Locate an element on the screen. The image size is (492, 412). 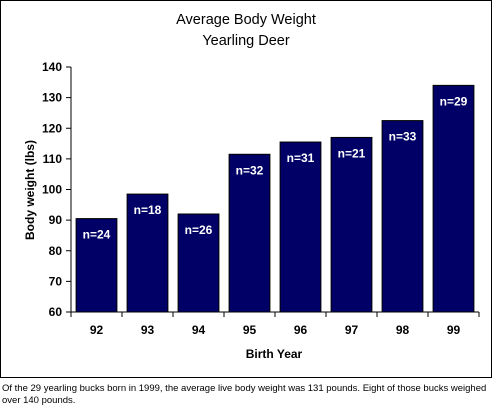
bar-label-97: n=21 is located at coordinates (352, 153).